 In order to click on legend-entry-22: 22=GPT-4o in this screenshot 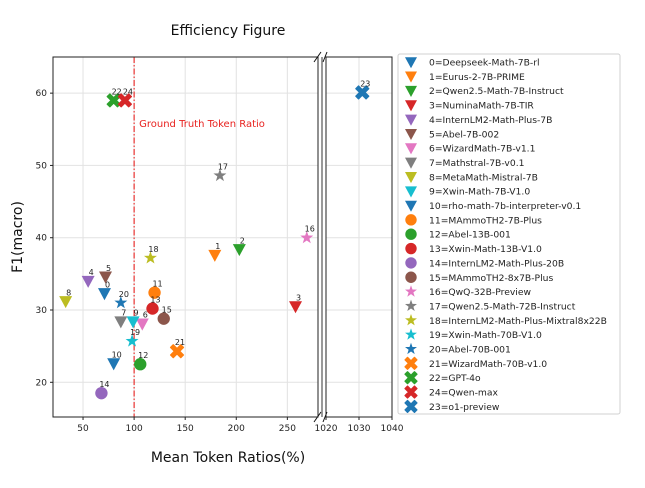, I will do `click(455, 378)`.